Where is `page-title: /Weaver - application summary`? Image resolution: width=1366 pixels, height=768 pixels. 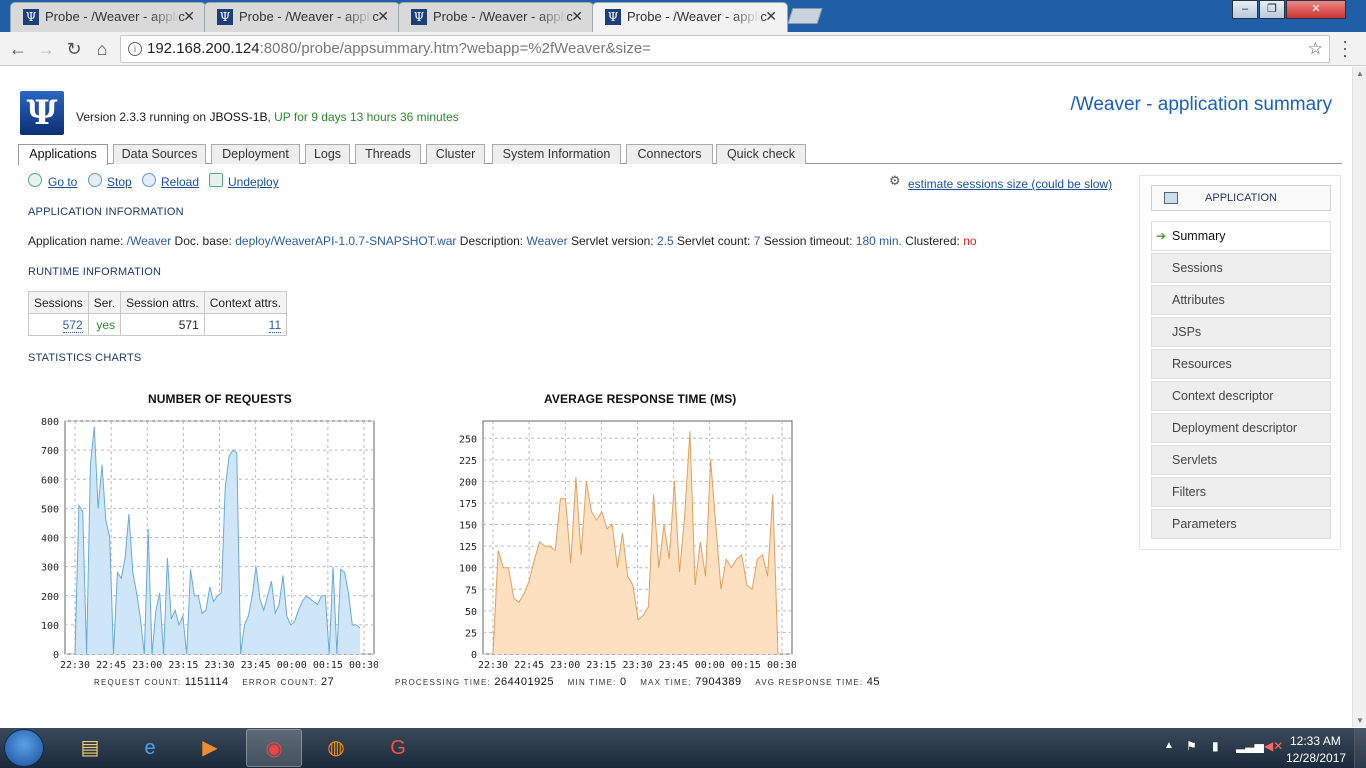 page-title: /Weaver - application summary is located at coordinates (1201, 104).